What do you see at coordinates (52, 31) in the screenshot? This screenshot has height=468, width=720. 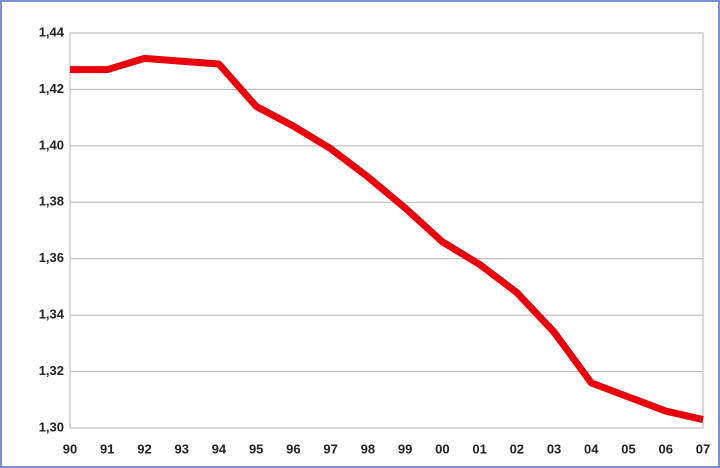 I see `y-tick-label: 1,44` at bounding box center [52, 31].